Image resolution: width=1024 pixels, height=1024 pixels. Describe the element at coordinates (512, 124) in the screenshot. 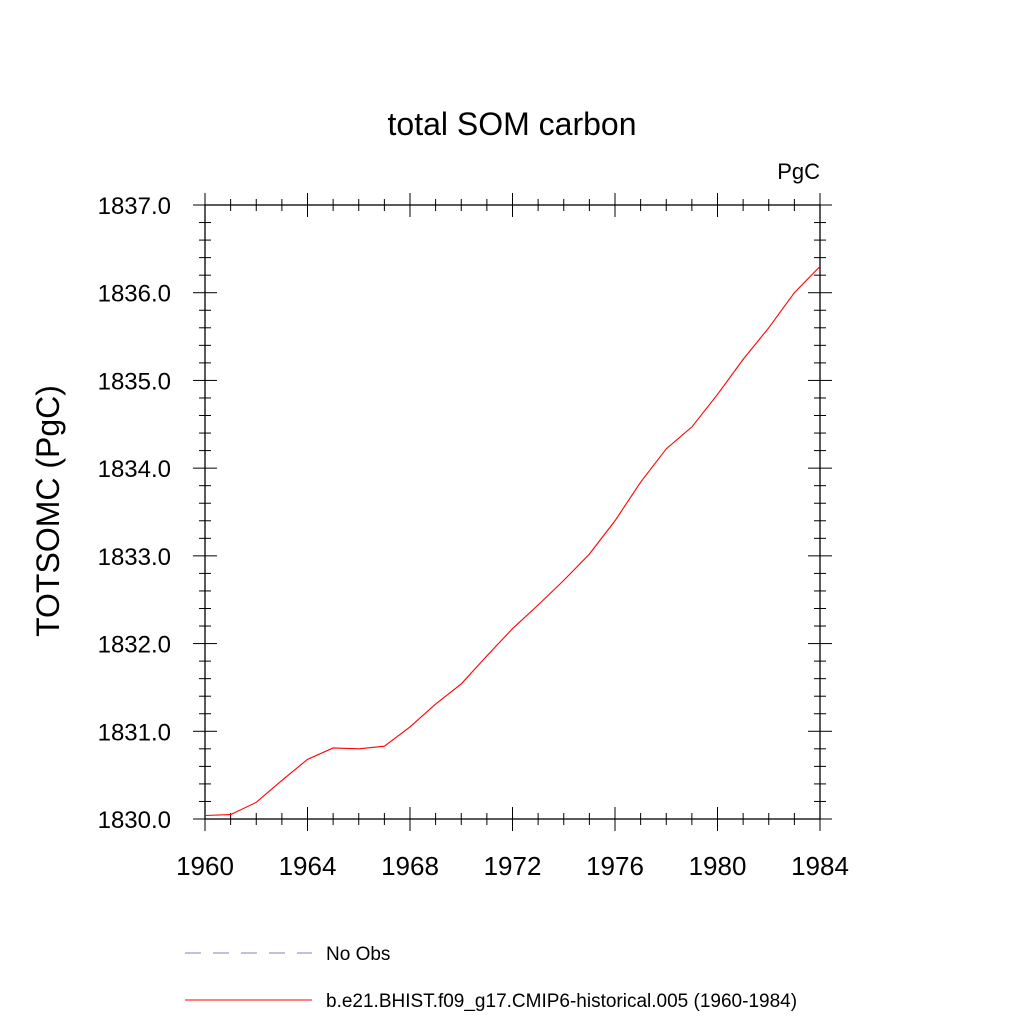

I see `chart-title: total SOM carbon` at that location.